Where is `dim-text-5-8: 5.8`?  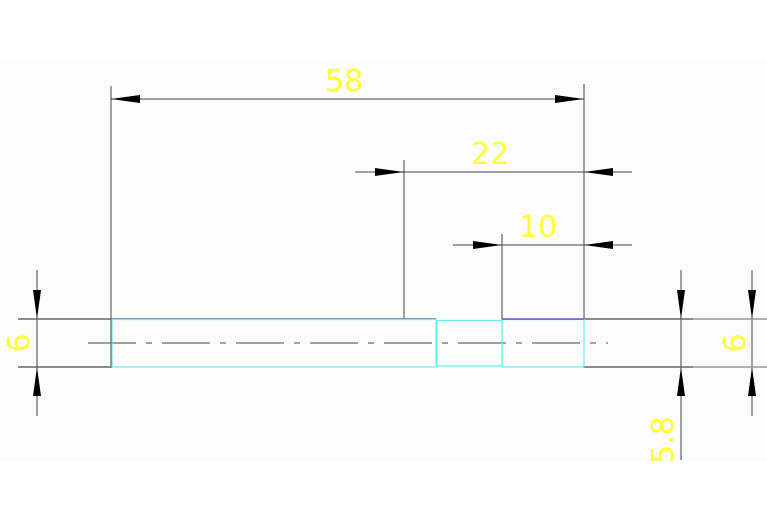
dim-text-5-8: 5.8 is located at coordinates (663, 440).